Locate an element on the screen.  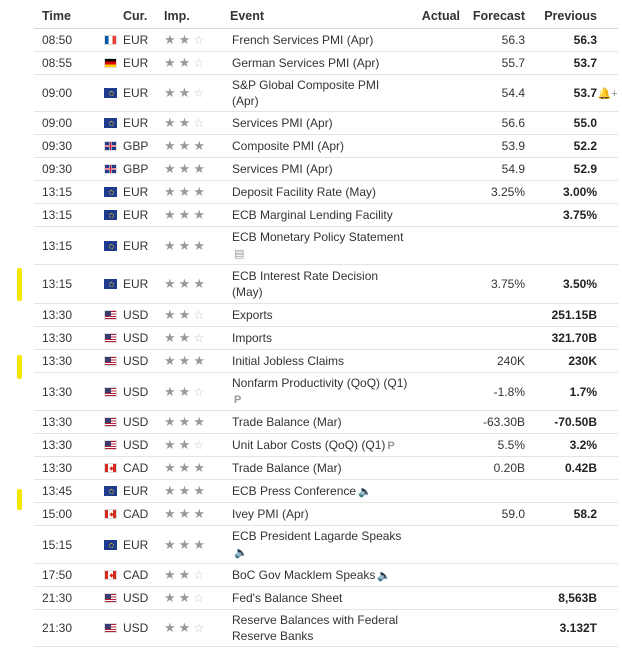
document-icon: ▤ is located at coordinates (239, 254).